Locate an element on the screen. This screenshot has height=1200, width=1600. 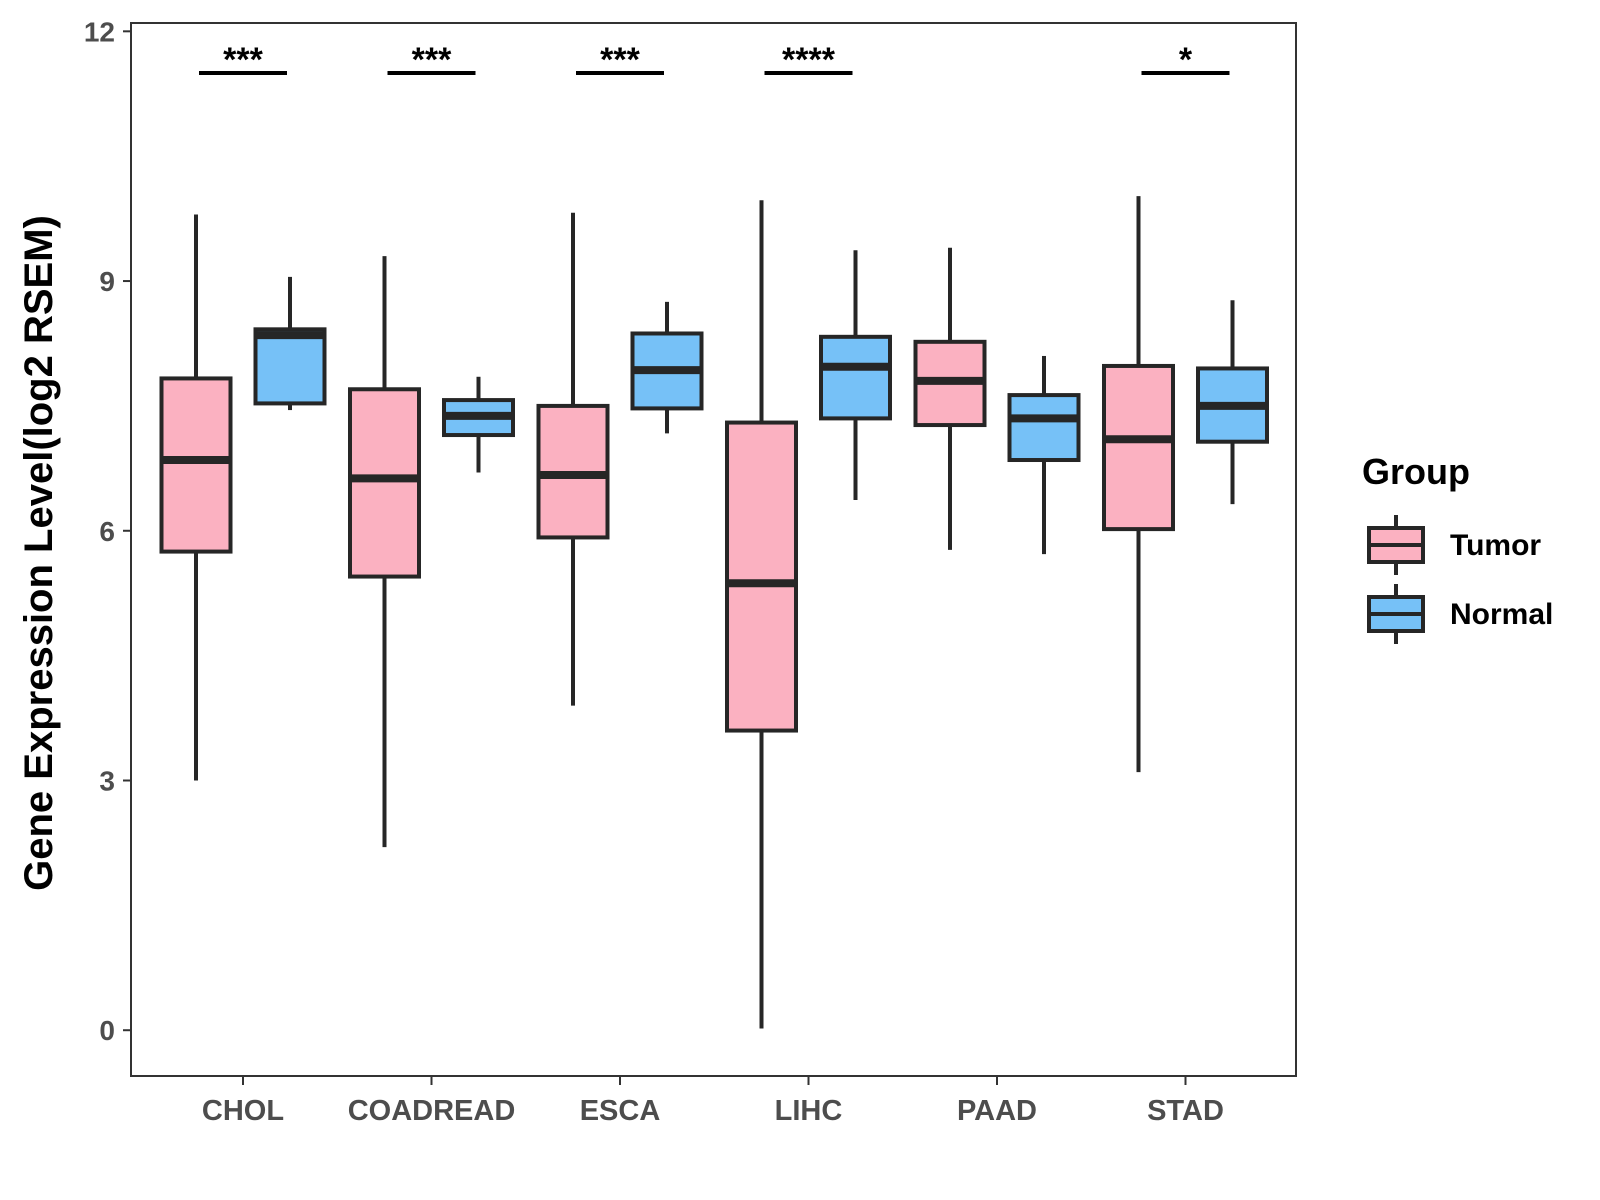
significance-label-chol: *** is located at coordinates (243, 60).